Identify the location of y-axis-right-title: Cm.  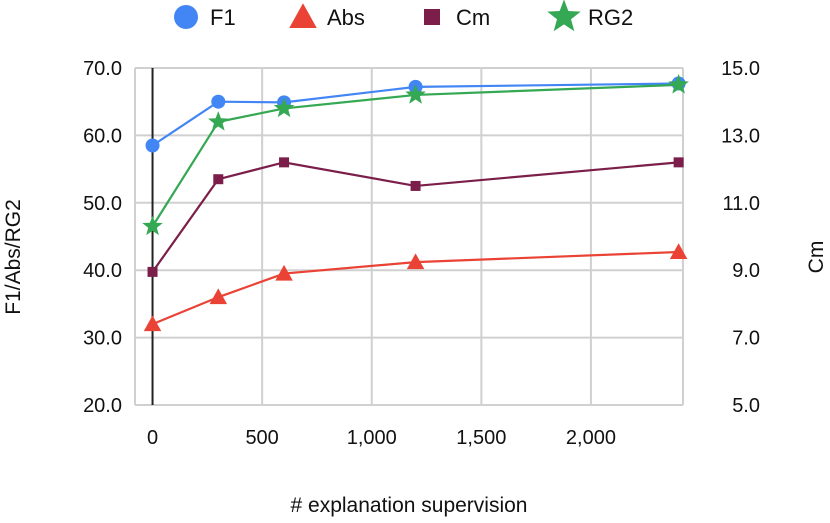
(816, 257).